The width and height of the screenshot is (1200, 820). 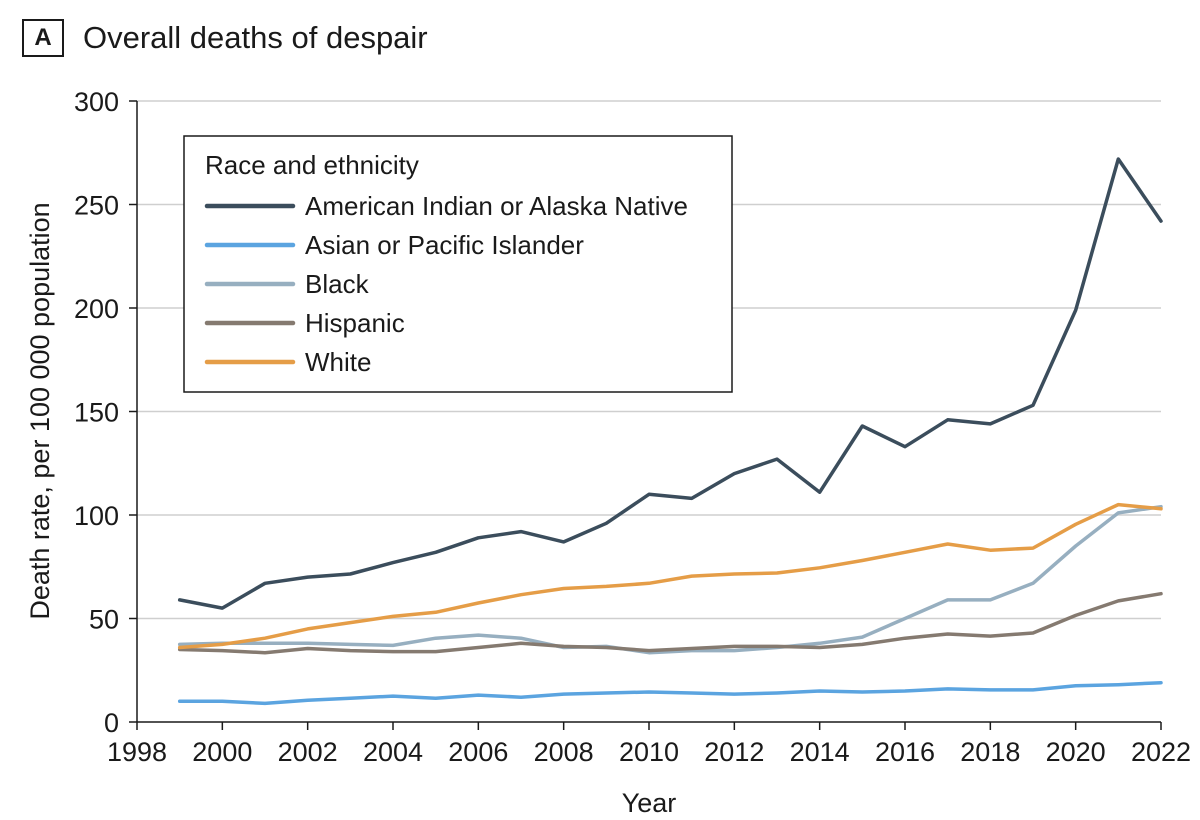 I want to click on legend-item: White, so click(x=287, y=362).